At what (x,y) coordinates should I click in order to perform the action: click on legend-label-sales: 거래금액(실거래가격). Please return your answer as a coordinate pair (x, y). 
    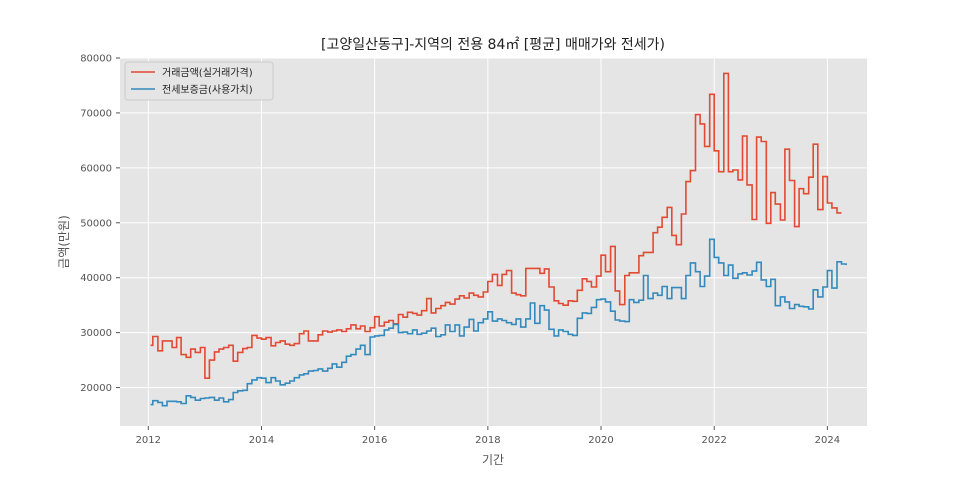
    Looking at the image, I should click on (207, 72).